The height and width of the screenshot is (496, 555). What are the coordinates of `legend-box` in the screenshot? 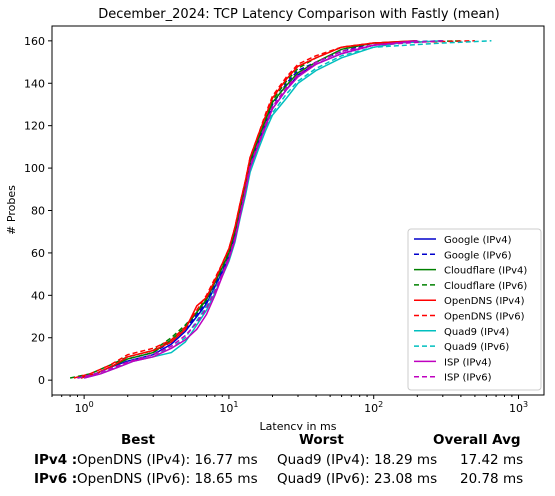 It's located at (474, 309).